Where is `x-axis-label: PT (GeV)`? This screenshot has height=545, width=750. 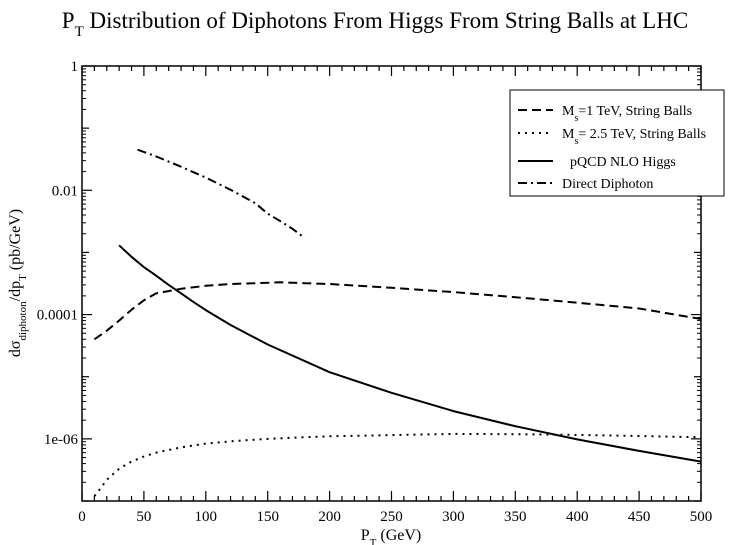
x-axis-label: PT (GeV) is located at coordinates (391, 536).